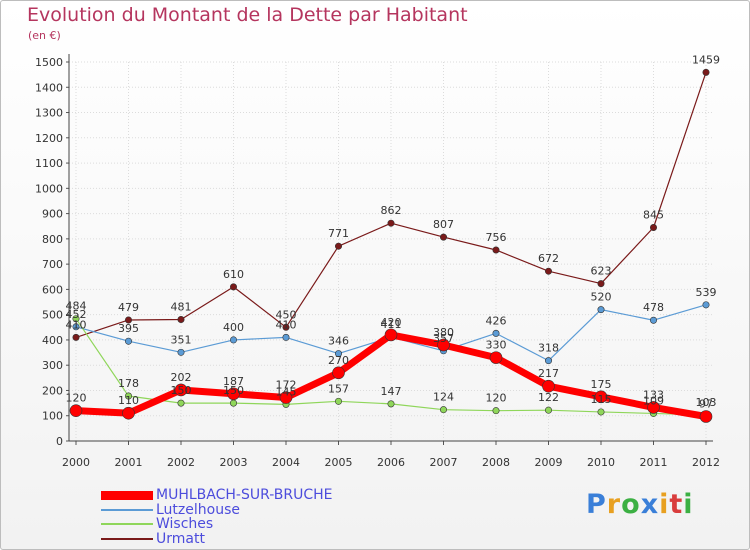 The width and height of the screenshot is (750, 550). Describe the element at coordinates (52, 315) in the screenshot. I see `y-tick-label: 500` at that location.